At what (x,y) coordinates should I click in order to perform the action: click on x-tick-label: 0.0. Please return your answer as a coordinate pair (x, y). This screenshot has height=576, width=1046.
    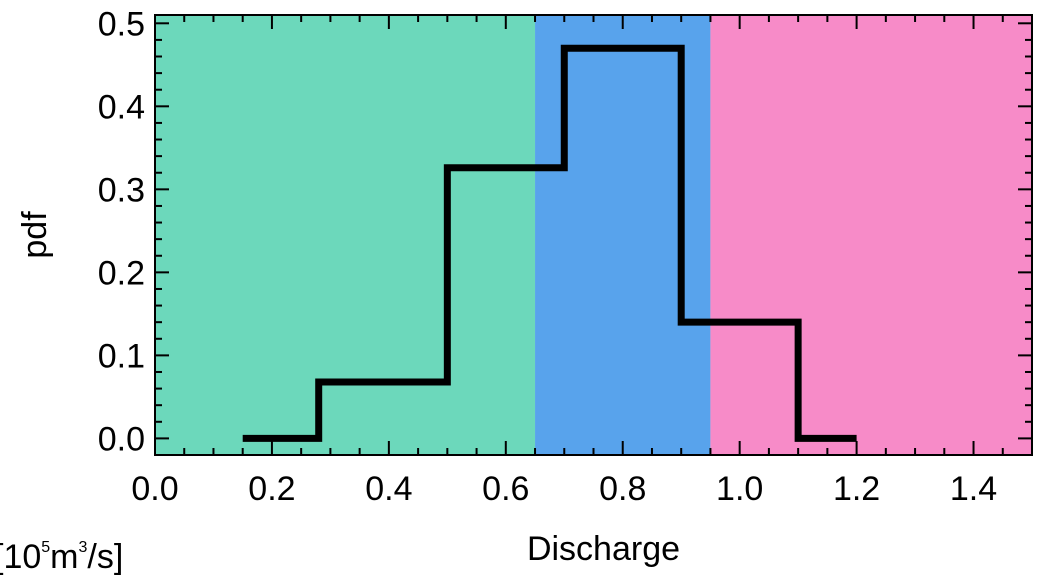
    Looking at the image, I should click on (154, 489).